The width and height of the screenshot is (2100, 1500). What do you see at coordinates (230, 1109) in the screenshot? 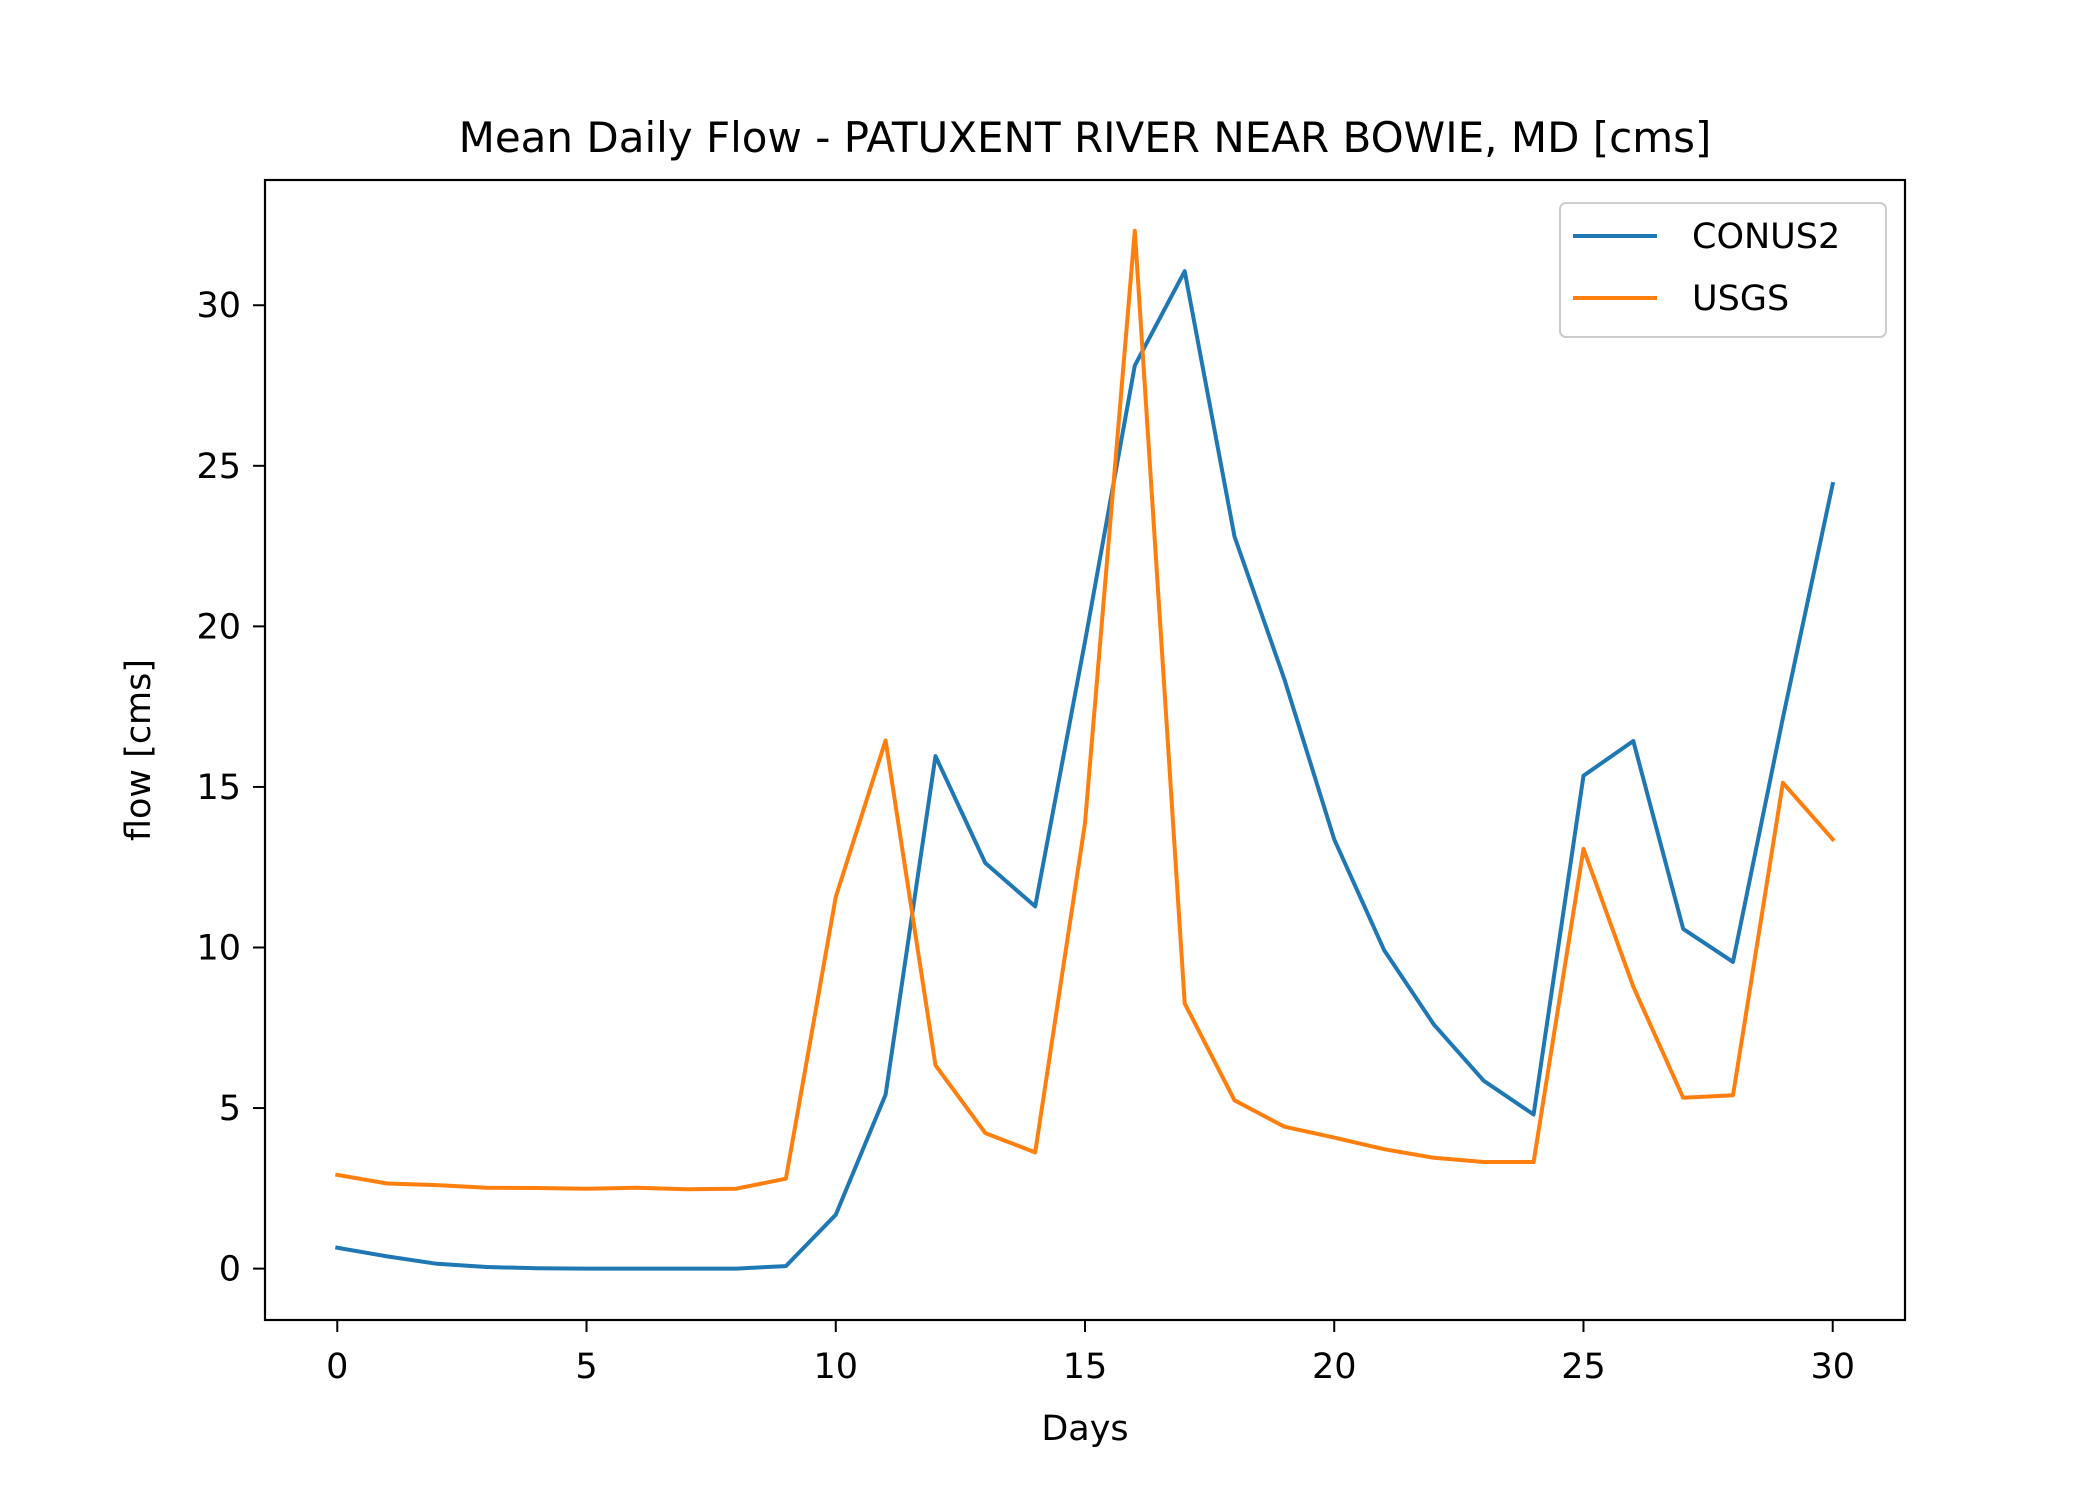
I see `y-tick-label: 5` at bounding box center [230, 1109].